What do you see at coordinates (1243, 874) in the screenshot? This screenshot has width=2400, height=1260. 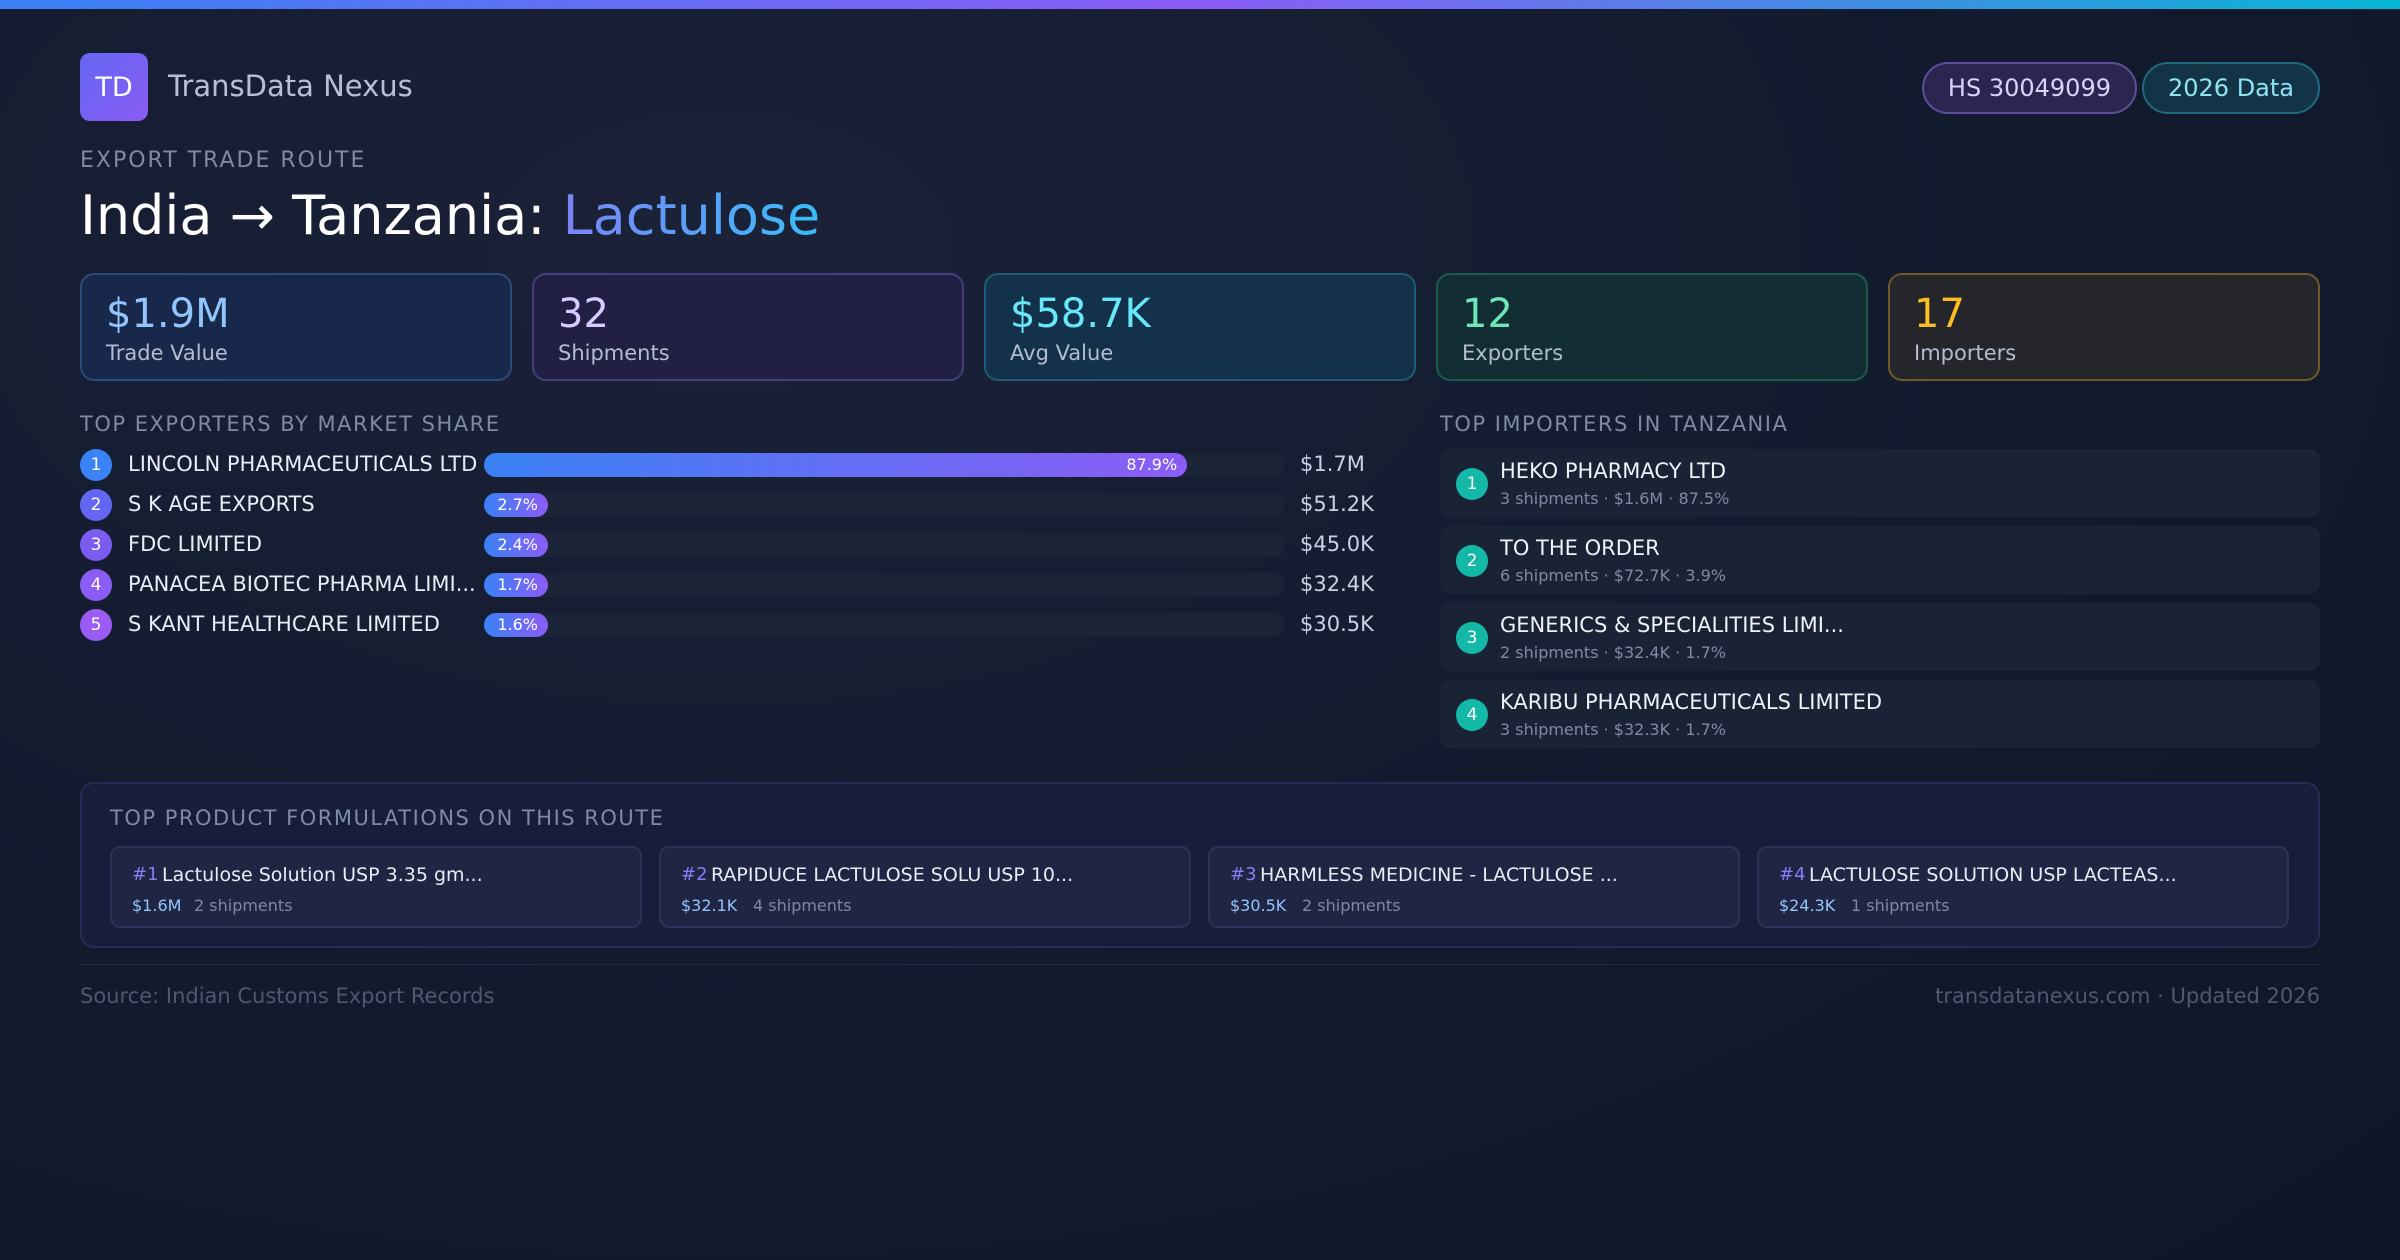 I see `formulation-rank: #3` at bounding box center [1243, 874].